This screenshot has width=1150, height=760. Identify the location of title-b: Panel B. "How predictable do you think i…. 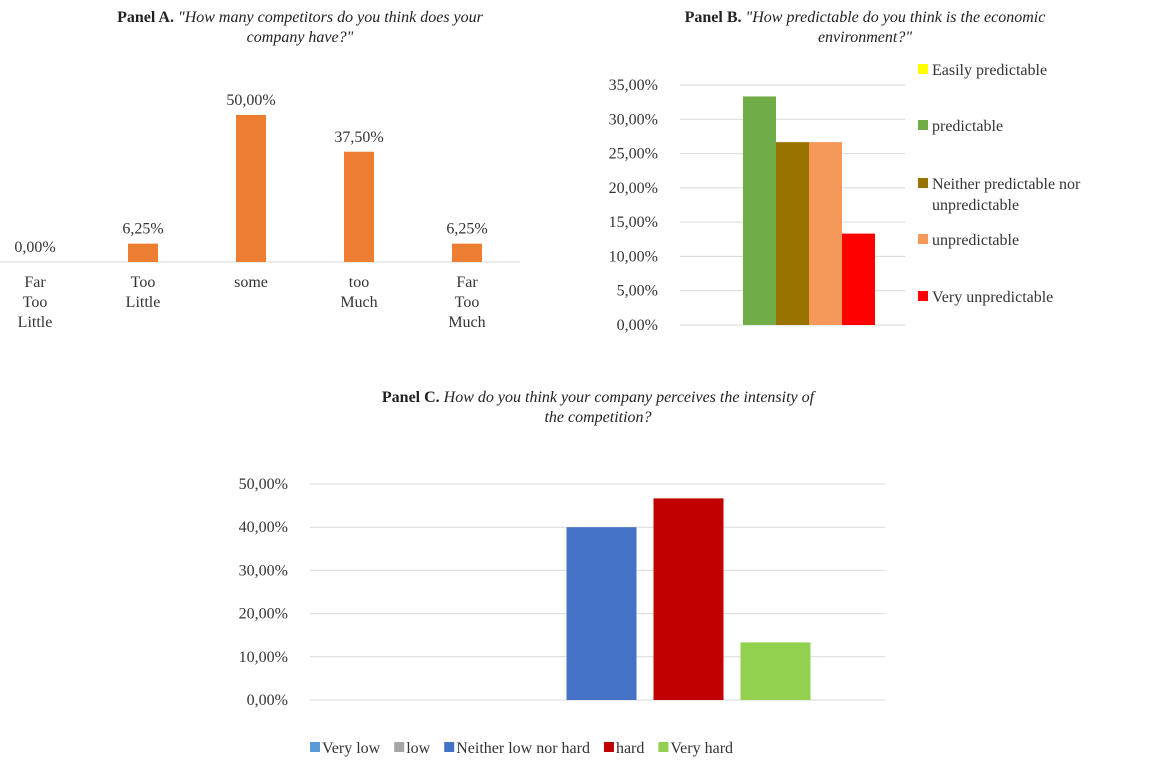
(865, 28).